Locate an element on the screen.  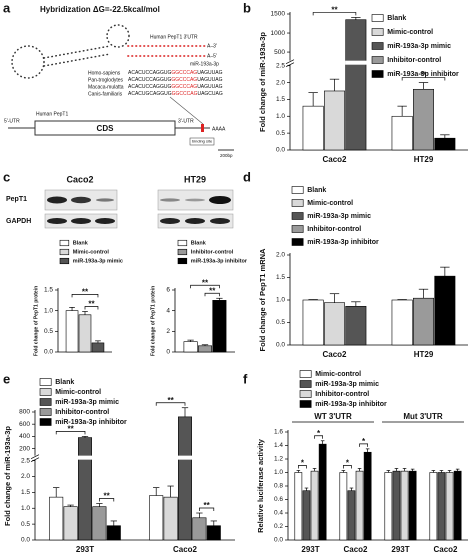
y-axis-label: Fold change of PepT1 mRNA is located at coordinates (262, 300).